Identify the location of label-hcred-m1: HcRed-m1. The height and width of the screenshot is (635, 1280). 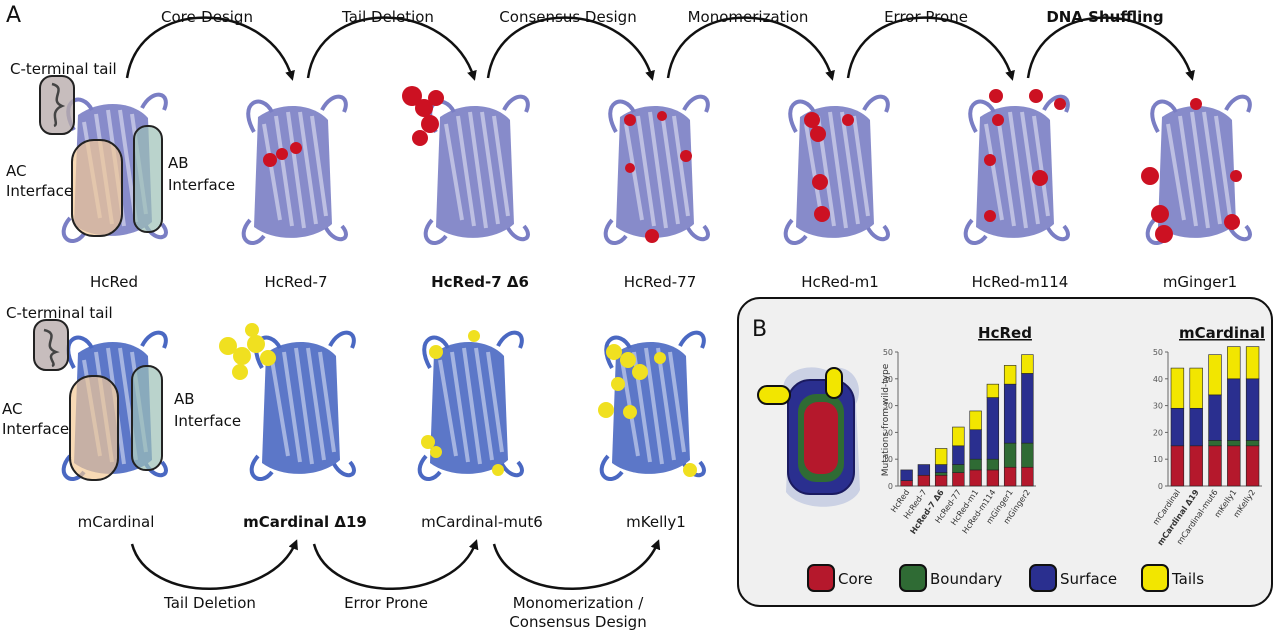
(840, 282).